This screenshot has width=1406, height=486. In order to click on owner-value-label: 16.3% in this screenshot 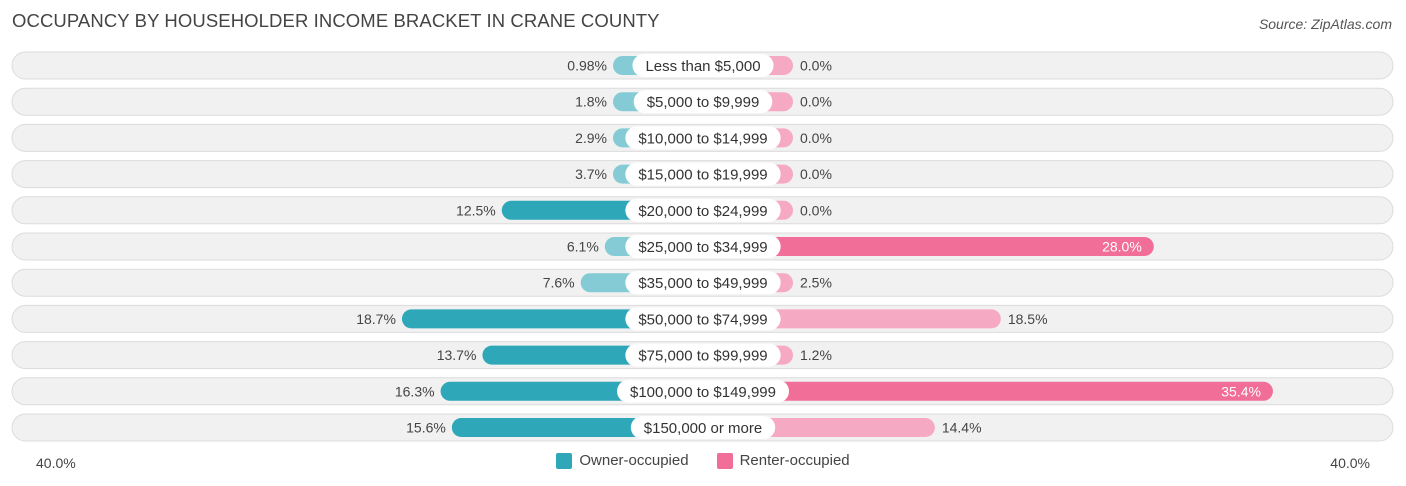, I will do `click(415, 391)`.